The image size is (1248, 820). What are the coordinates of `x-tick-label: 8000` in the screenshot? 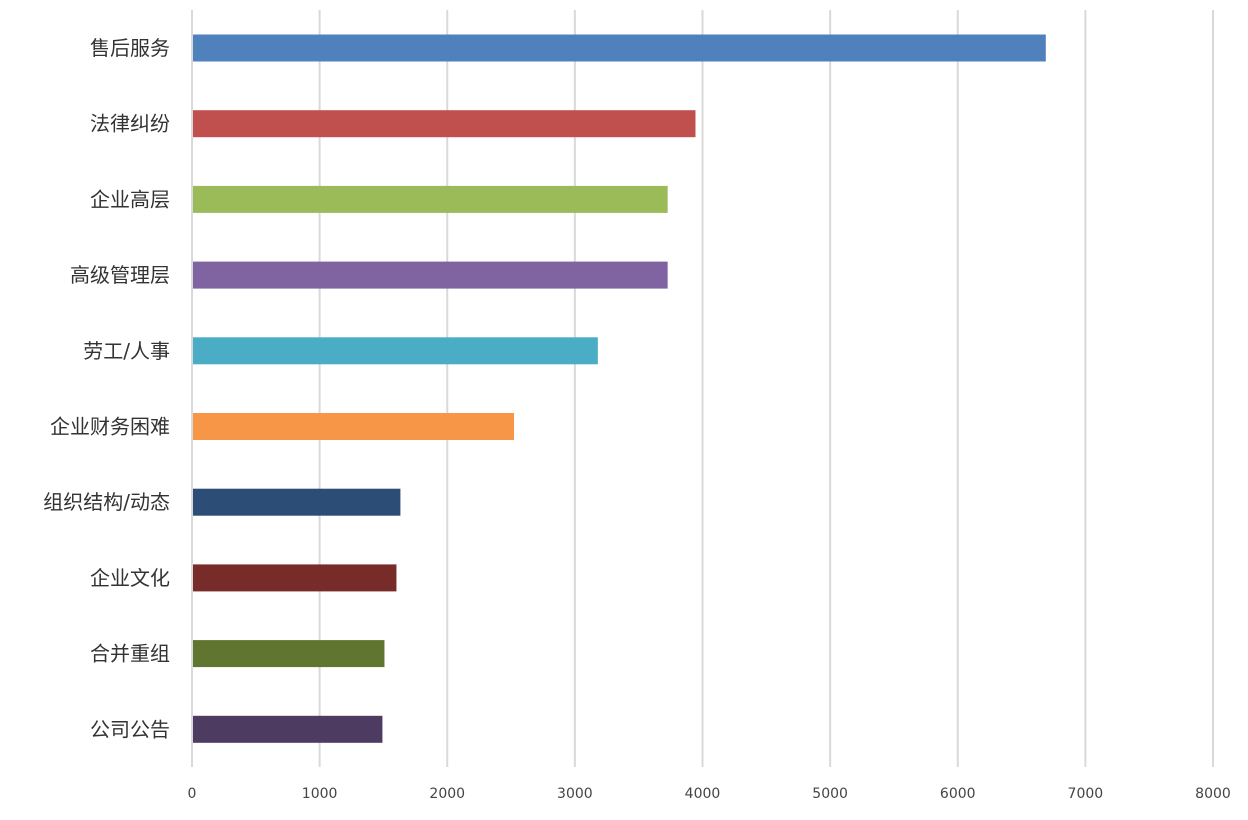 It's located at (1213, 794).